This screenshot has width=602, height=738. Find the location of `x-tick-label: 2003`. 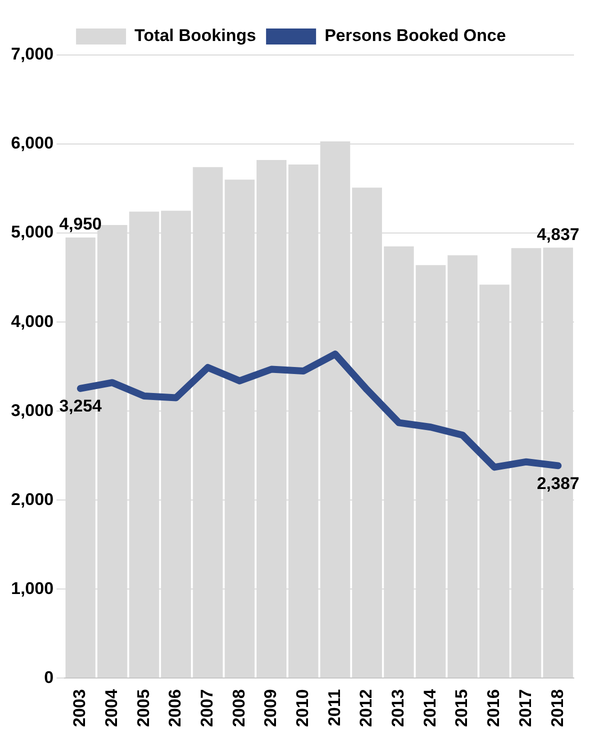

x-tick-label: 2003 is located at coordinates (80, 708).